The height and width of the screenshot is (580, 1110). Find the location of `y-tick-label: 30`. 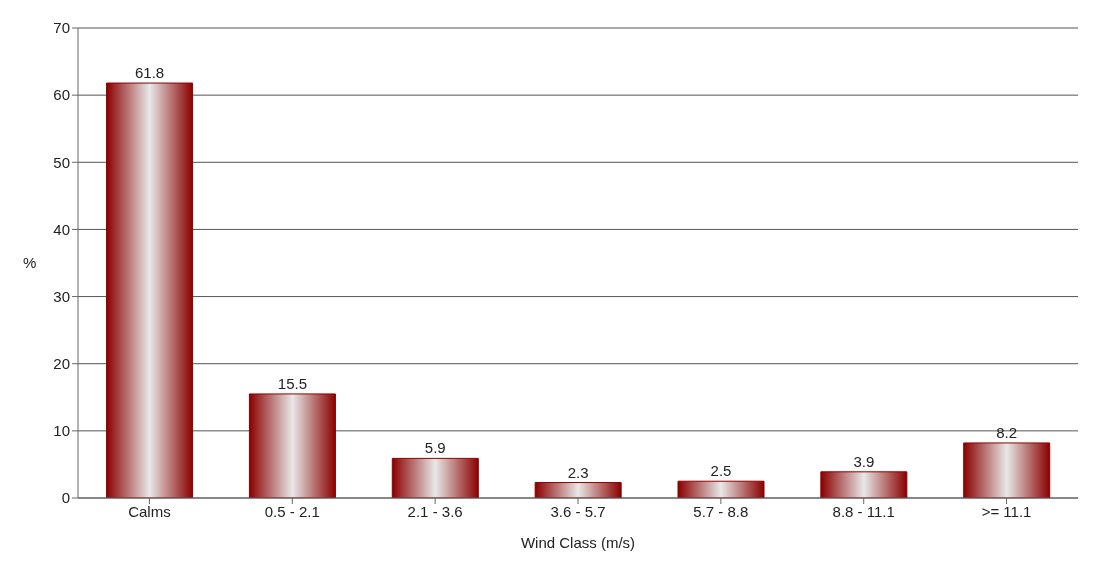

y-tick-label: 30 is located at coordinates (61, 296).